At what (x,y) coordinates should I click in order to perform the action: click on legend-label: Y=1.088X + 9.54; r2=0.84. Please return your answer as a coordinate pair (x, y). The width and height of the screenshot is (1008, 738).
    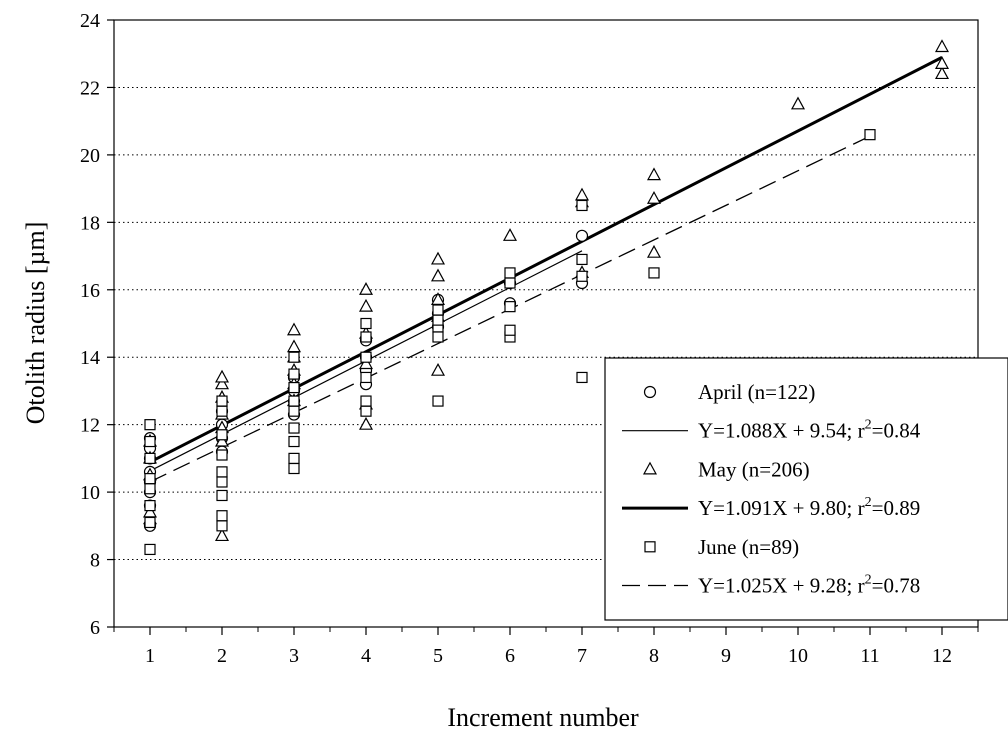
    Looking at the image, I should click on (809, 430).